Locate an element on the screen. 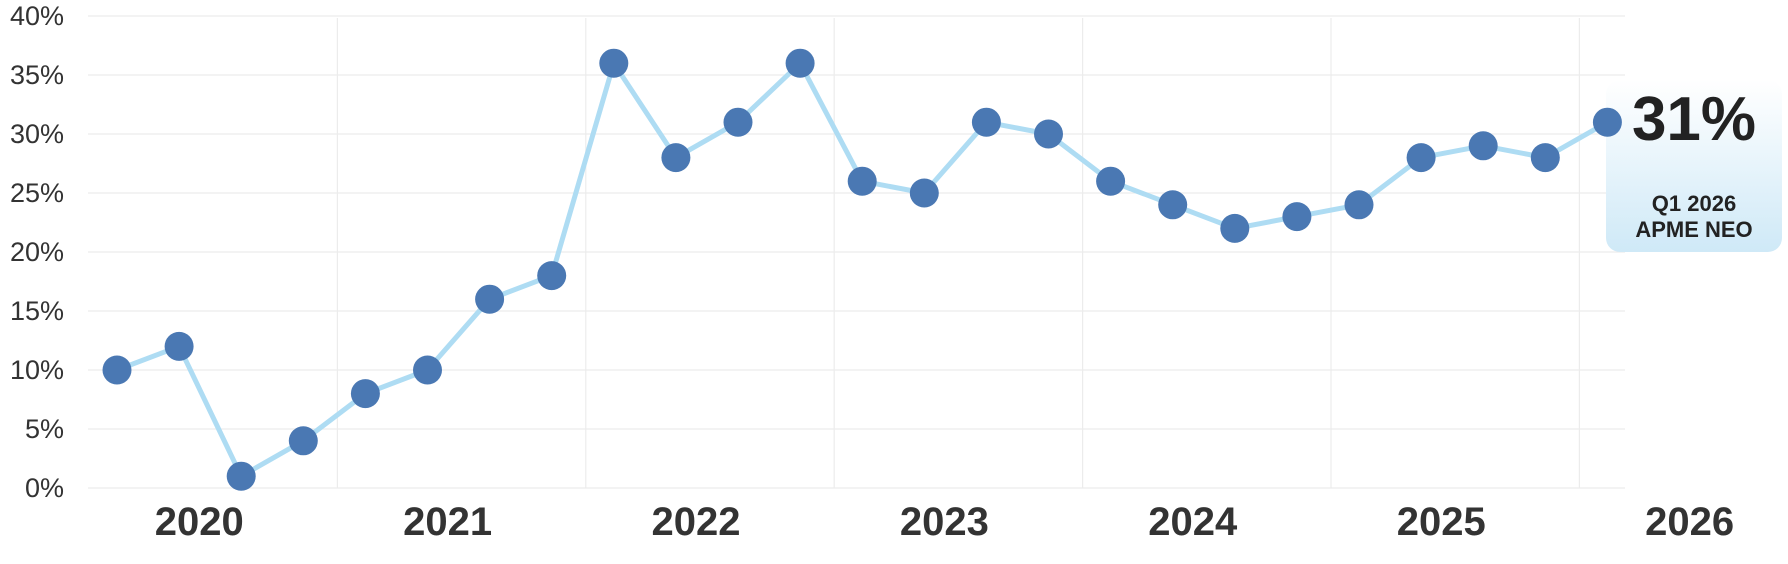  y-tick-label: 15% is located at coordinates (37, 311).